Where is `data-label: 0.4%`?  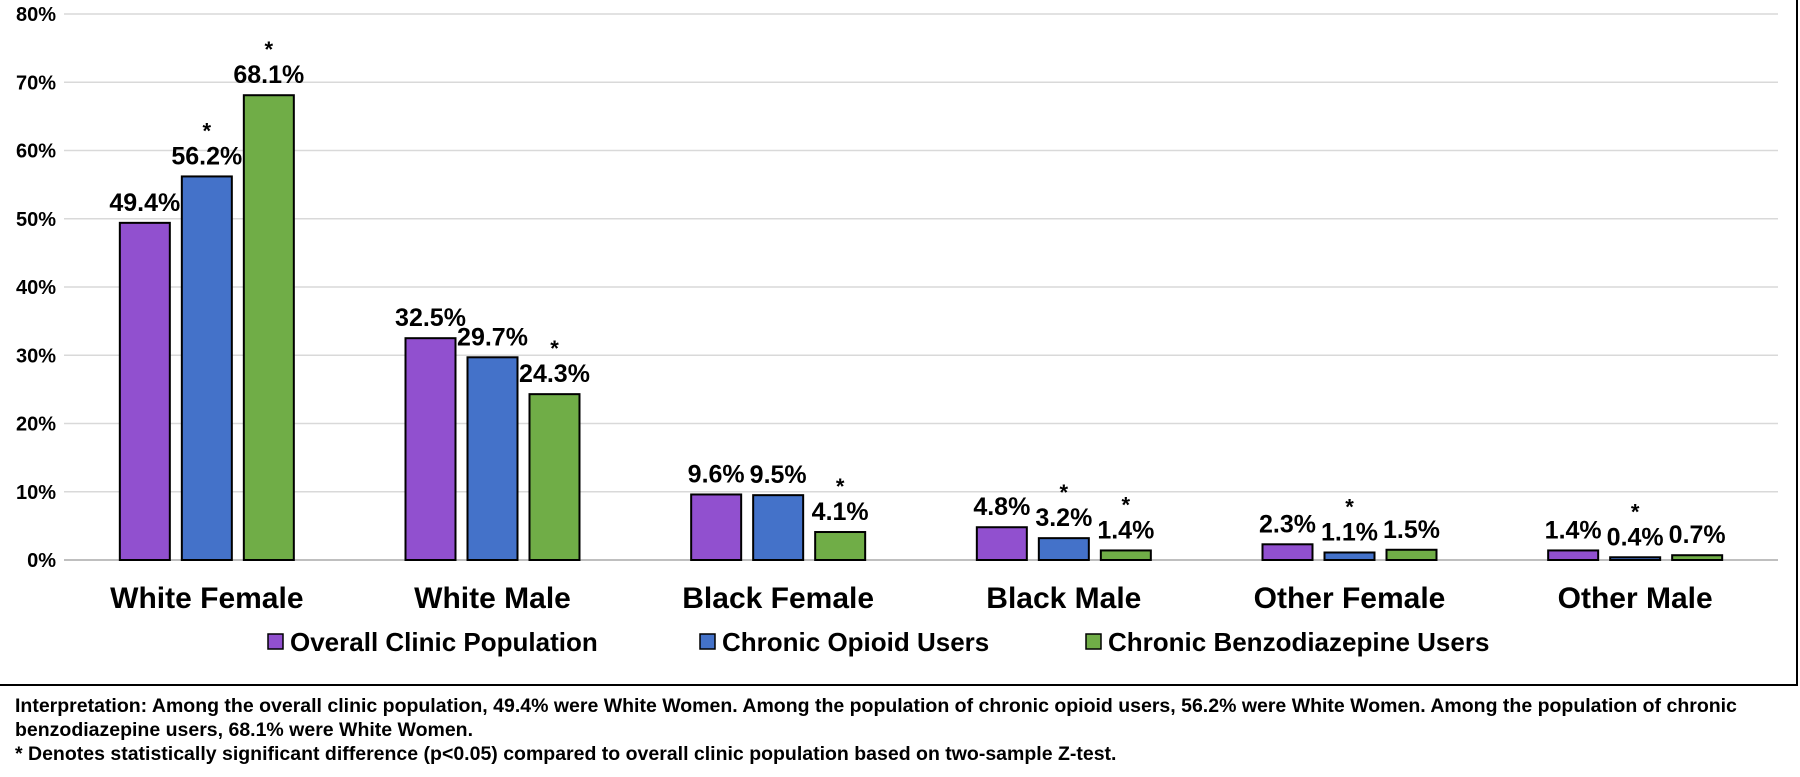
data-label: 0.4% is located at coordinates (1635, 537).